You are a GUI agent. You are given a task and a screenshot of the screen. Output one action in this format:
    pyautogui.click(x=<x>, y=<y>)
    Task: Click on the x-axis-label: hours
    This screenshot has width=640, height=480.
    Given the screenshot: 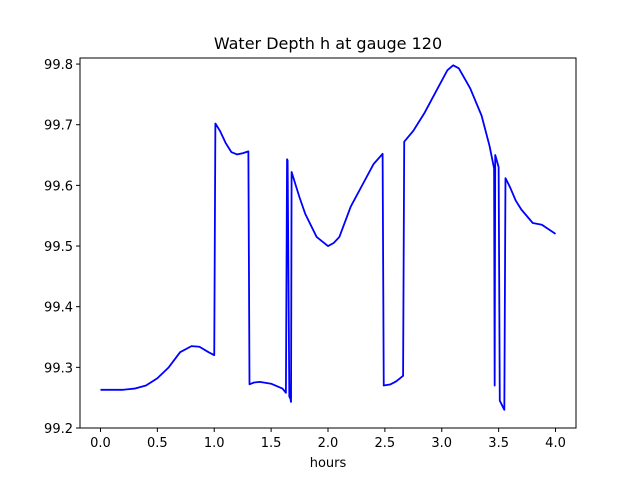 What is the action you would take?
    pyautogui.click(x=328, y=463)
    